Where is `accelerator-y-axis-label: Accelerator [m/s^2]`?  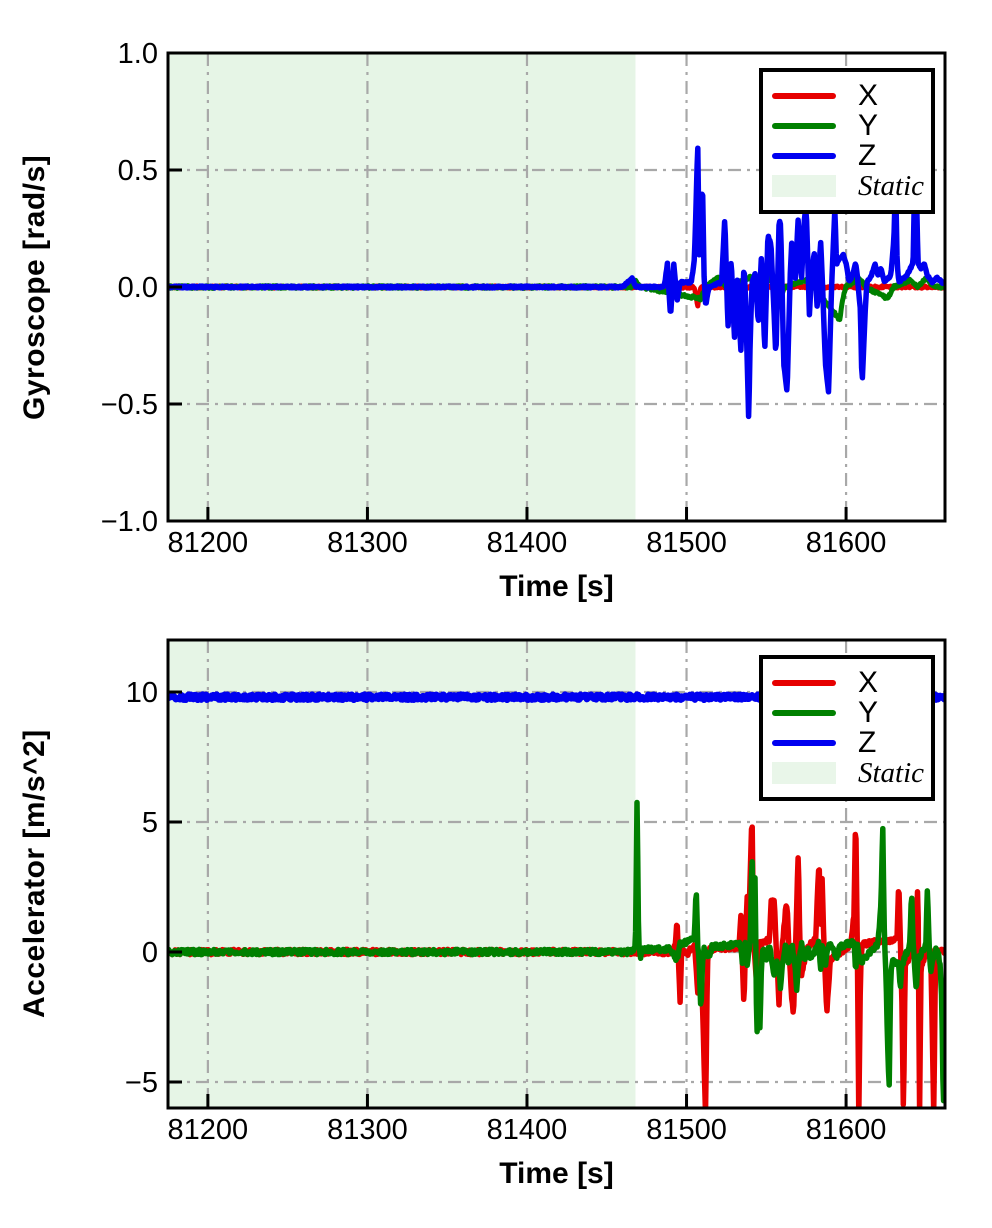
accelerator-y-axis-label: Accelerator [m/s^2] is located at coordinates (34, 874).